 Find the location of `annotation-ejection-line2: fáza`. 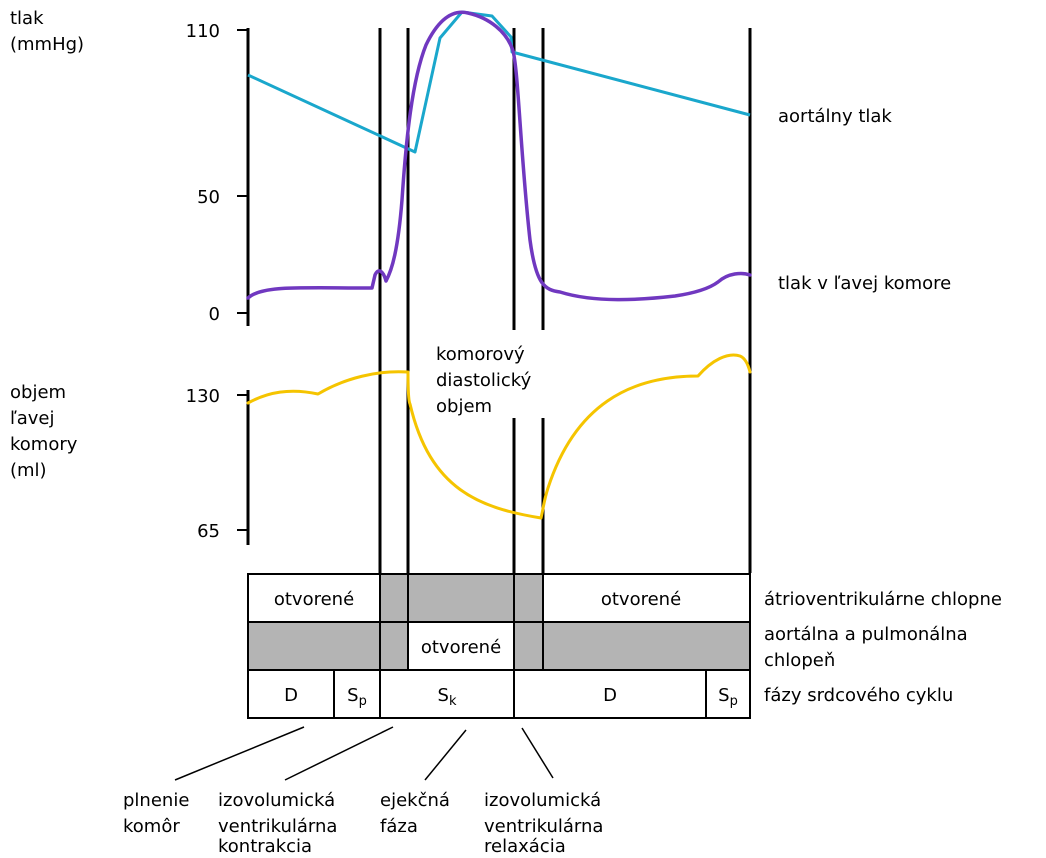

annotation-ejection-line2: fáza is located at coordinates (399, 826).